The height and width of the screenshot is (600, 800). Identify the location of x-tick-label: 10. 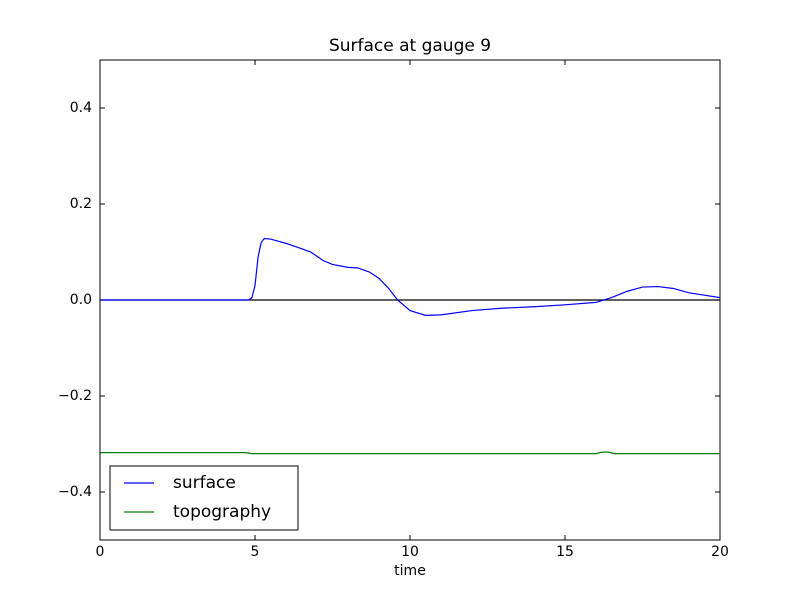
(410, 552).